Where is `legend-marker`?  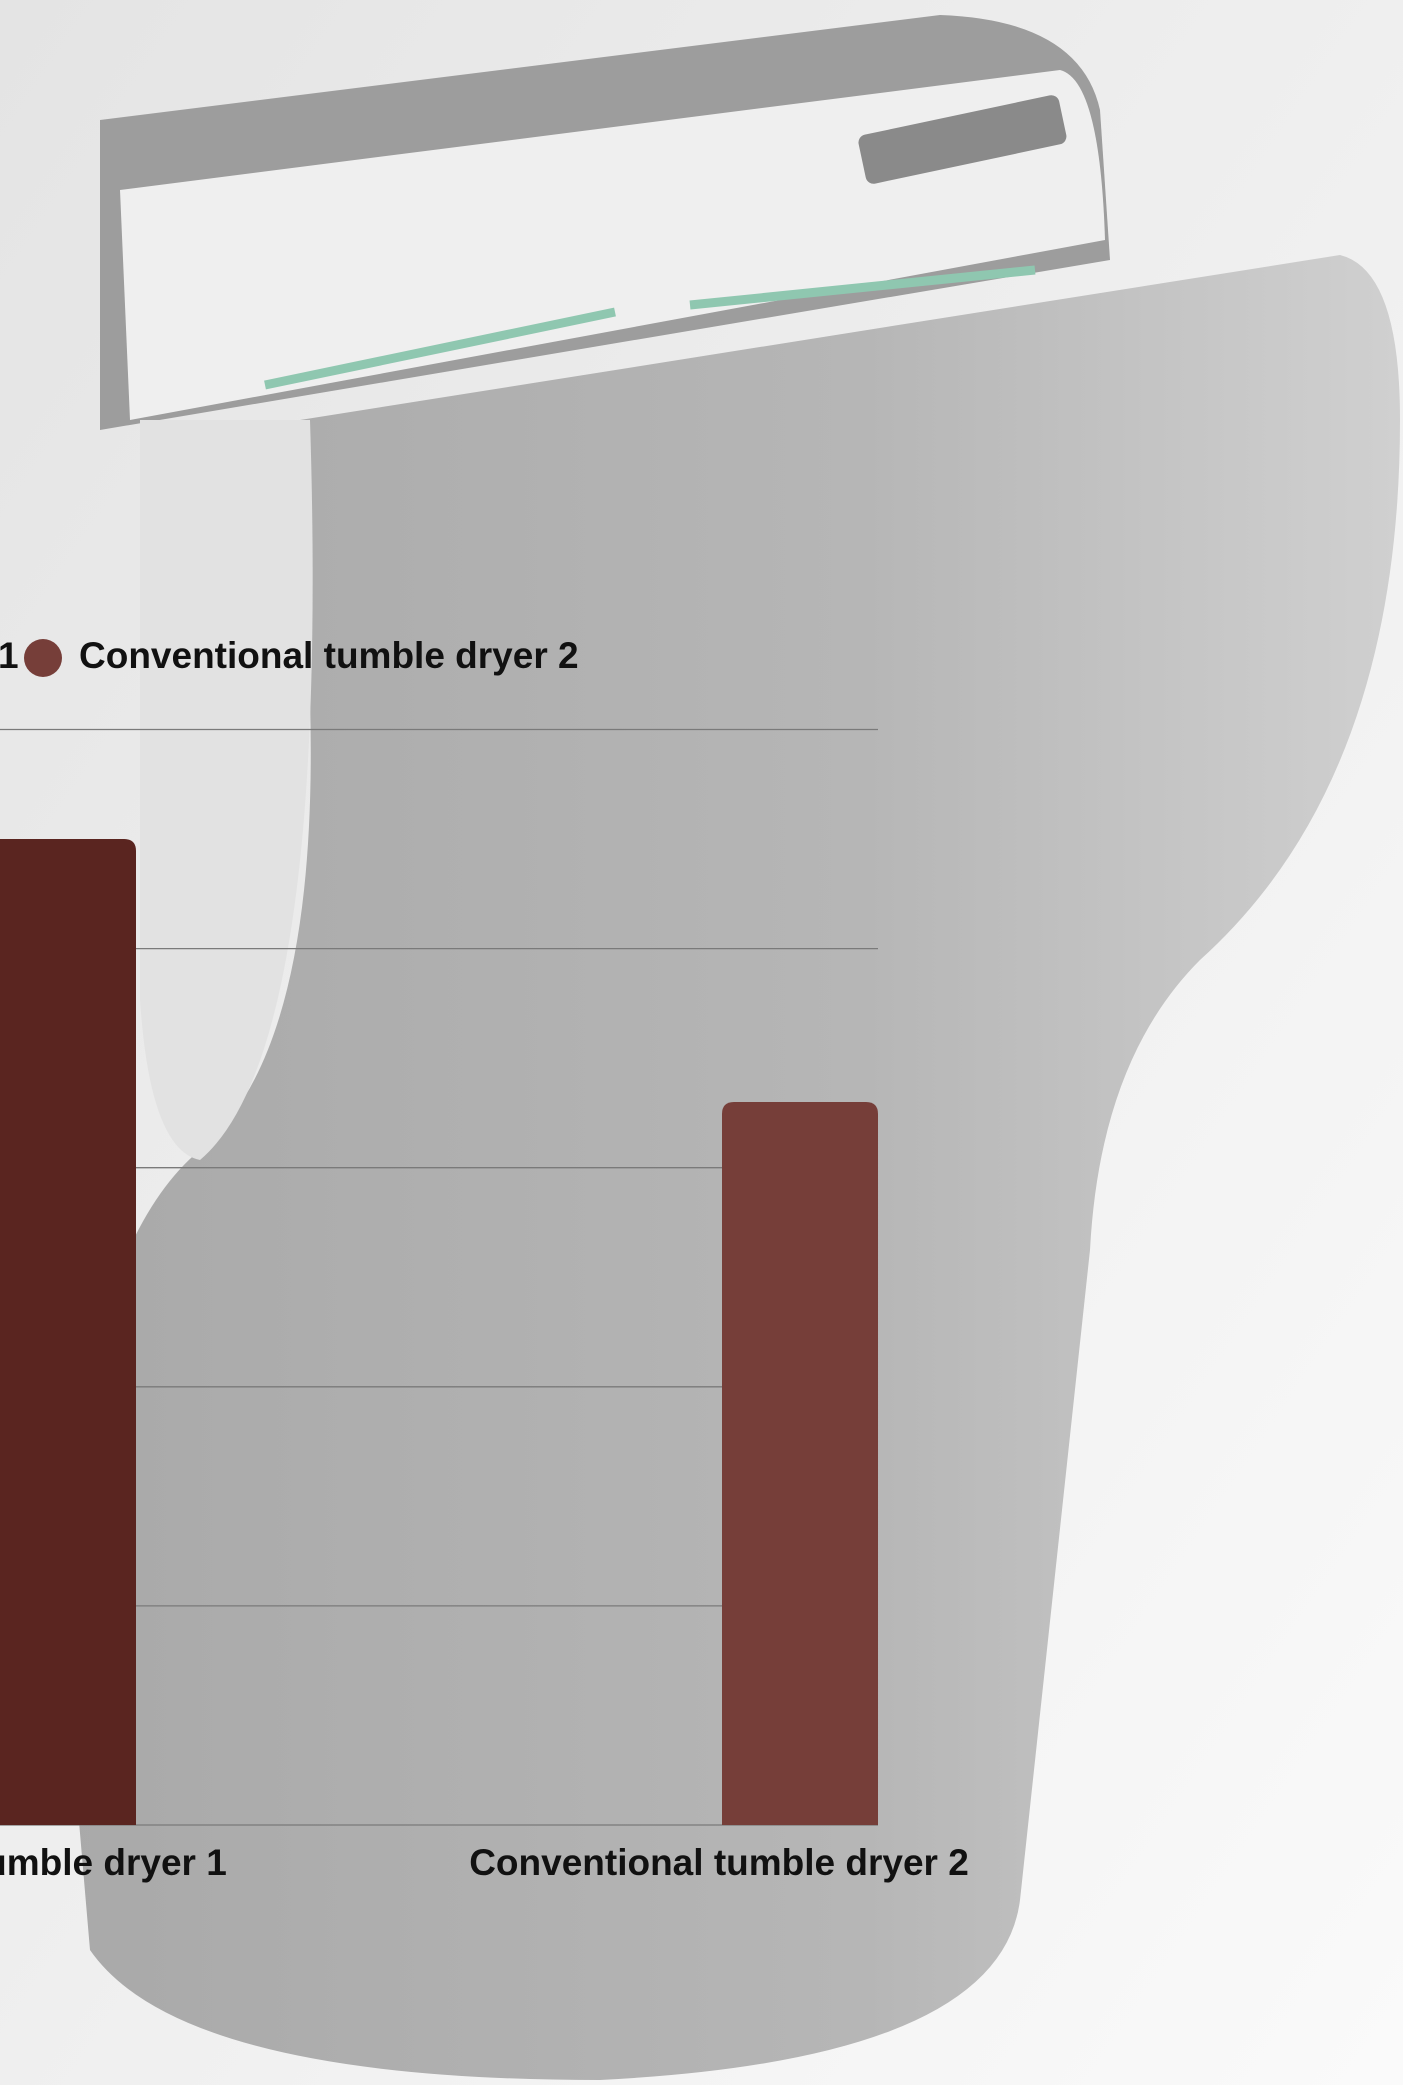 legend-marker is located at coordinates (43, 658).